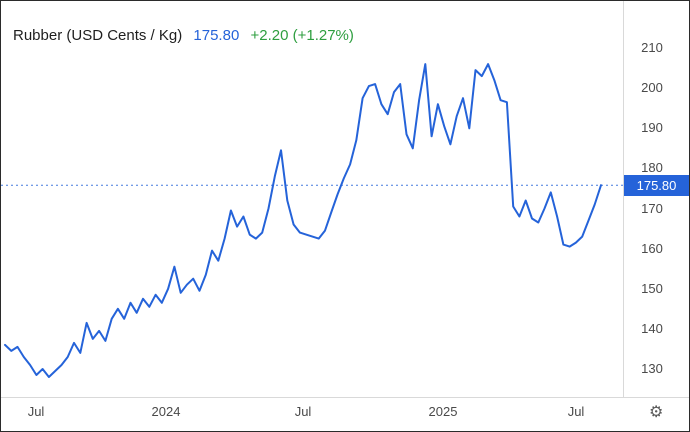 Image resolution: width=690 pixels, height=432 pixels. Describe the element at coordinates (302, 35) in the screenshot. I see `price-change: +2.20 (+1.27%)` at that location.